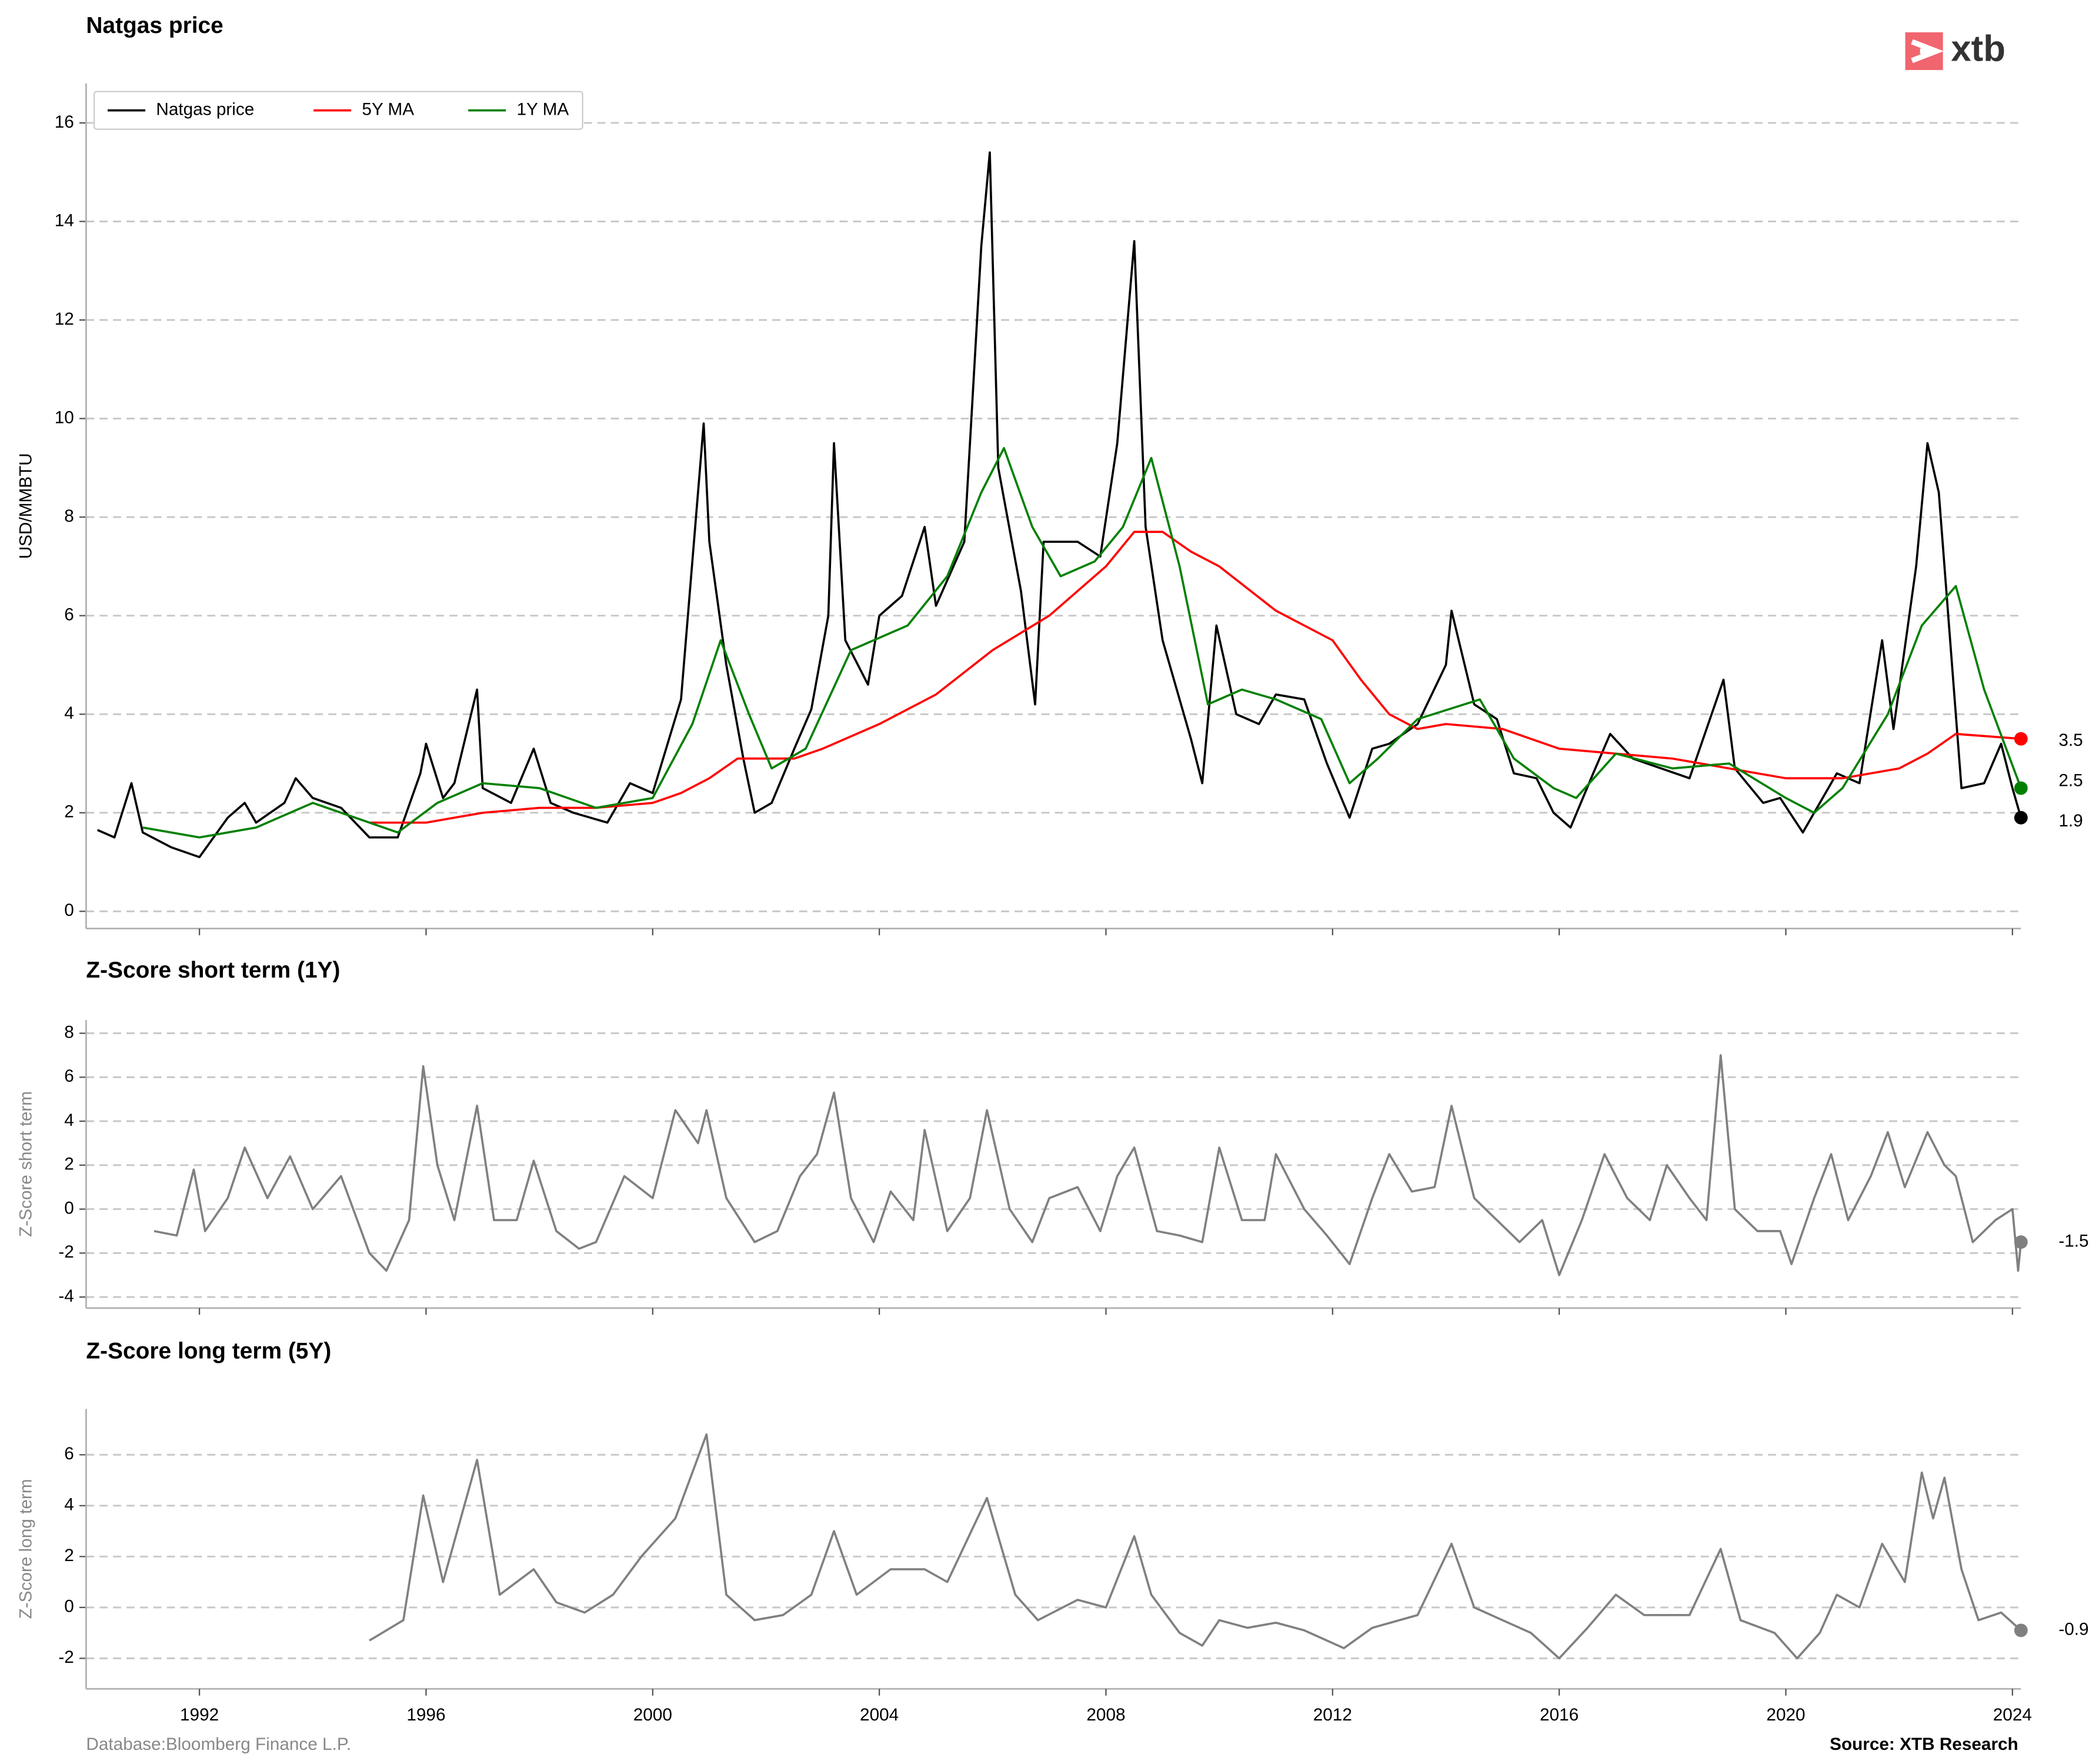 The height and width of the screenshot is (1764, 2099). I want to click on end-label: 1.9, so click(2070, 821).